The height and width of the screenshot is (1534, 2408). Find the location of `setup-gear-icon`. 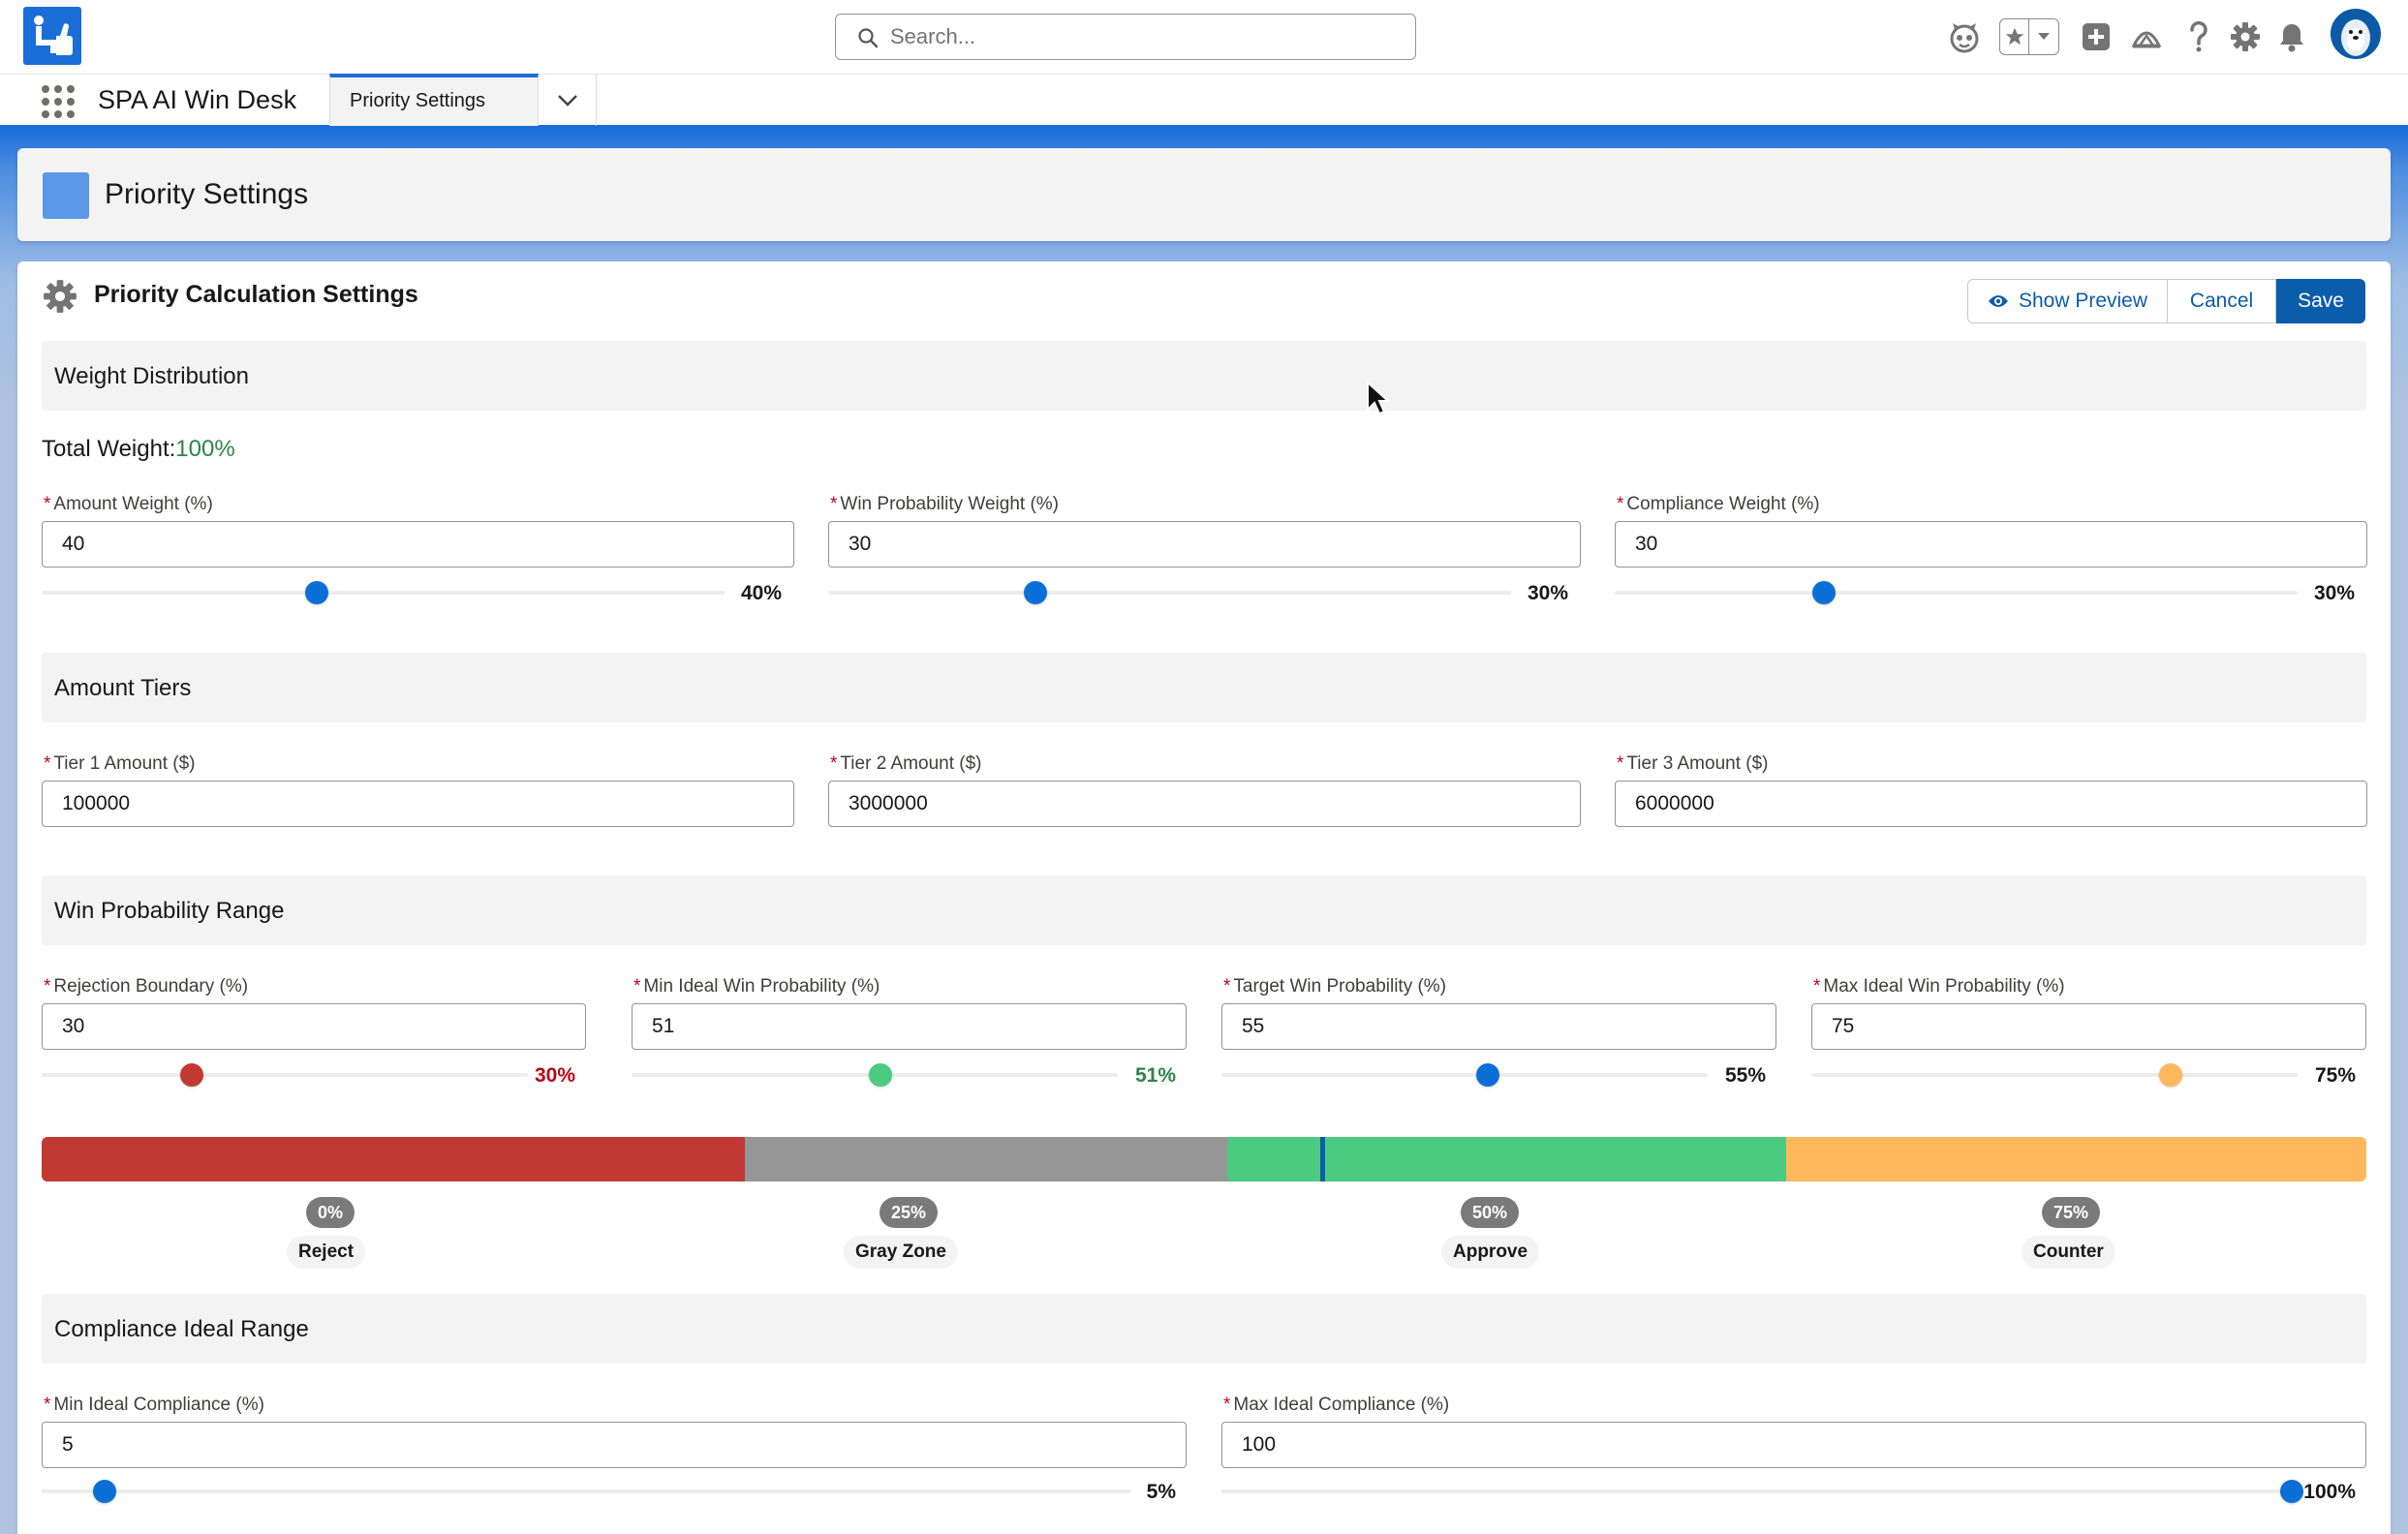

setup-gear-icon is located at coordinates (2245, 36).